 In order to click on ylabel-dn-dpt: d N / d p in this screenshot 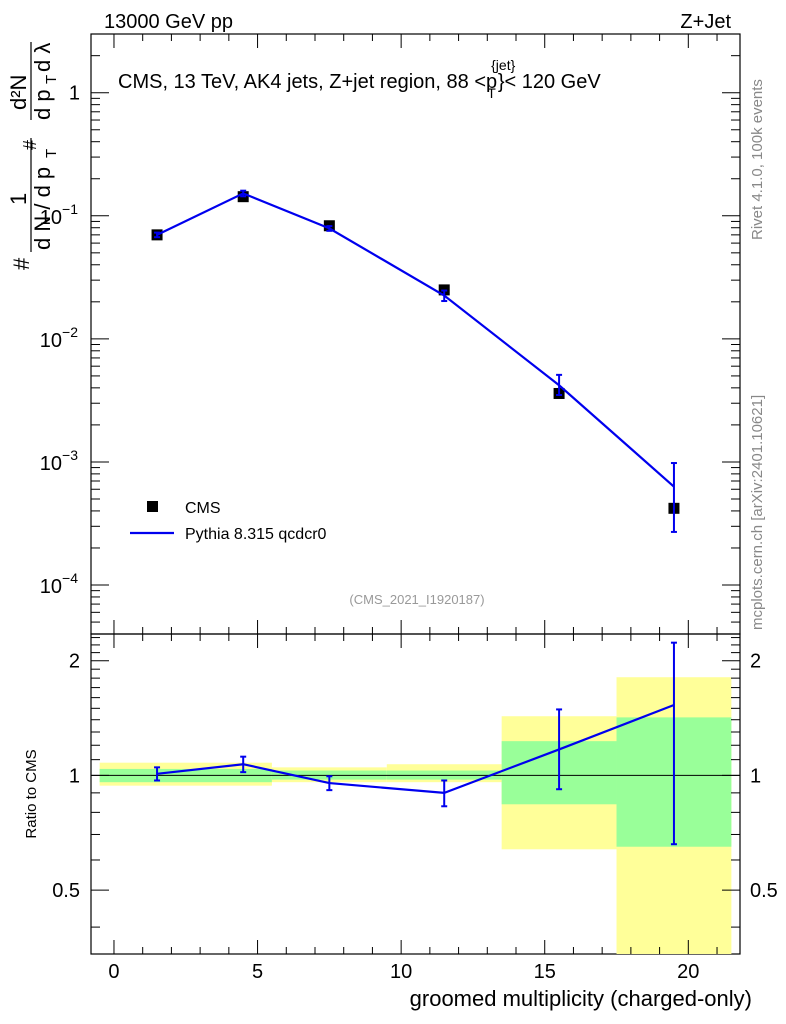, I will do `click(42, 208)`.